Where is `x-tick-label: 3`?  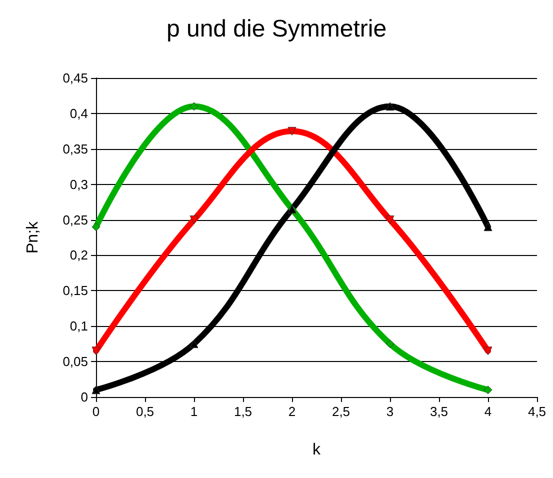
x-tick-label: 3 is located at coordinates (390, 411).